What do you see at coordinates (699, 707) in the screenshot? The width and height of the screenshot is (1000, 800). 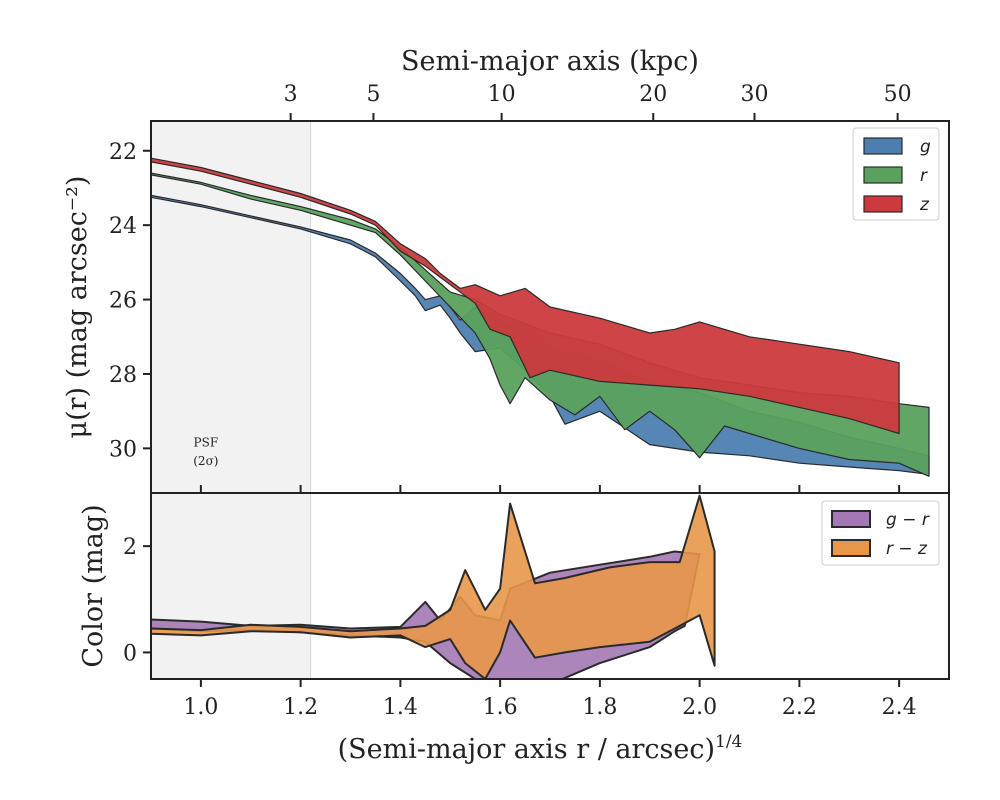 I see `bottom-x-tick-label: 2.0` at bounding box center [699, 707].